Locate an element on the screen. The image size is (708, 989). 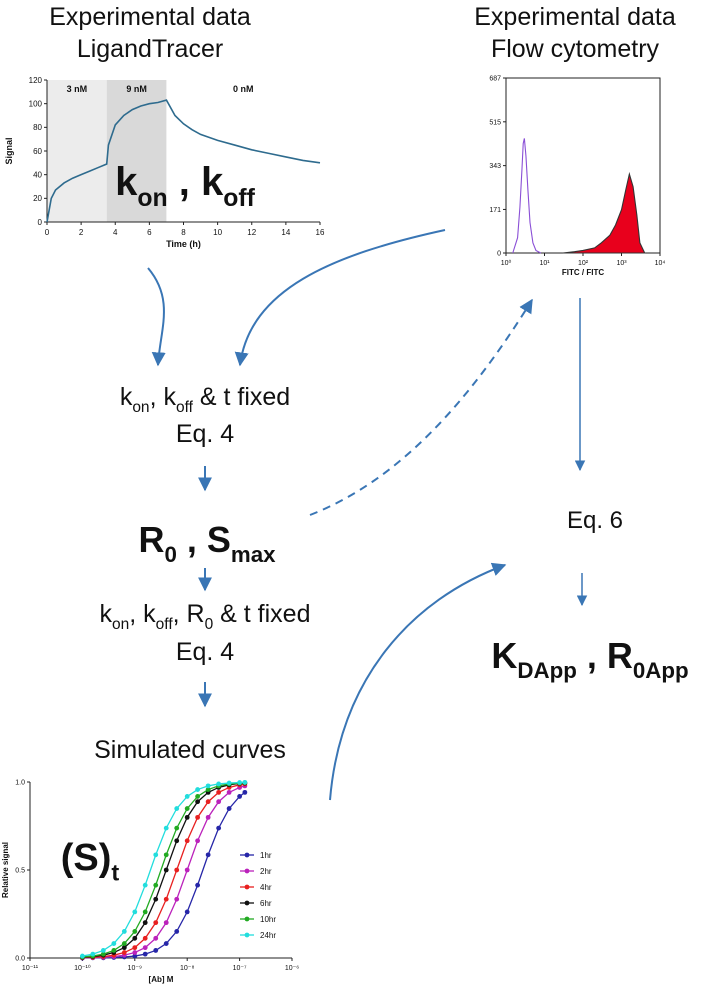
arrow is located at coordinates (340, 298).